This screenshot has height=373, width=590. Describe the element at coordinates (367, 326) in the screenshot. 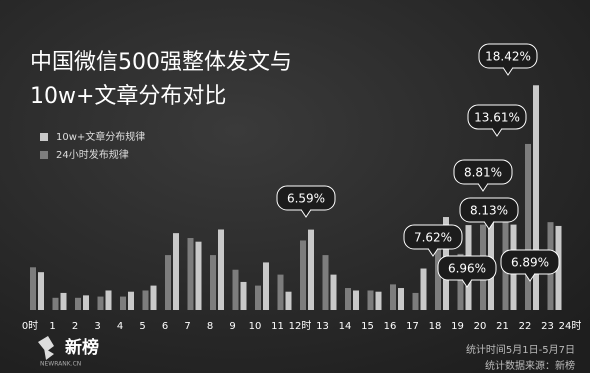

I see `x-tick-label: 15` at that location.